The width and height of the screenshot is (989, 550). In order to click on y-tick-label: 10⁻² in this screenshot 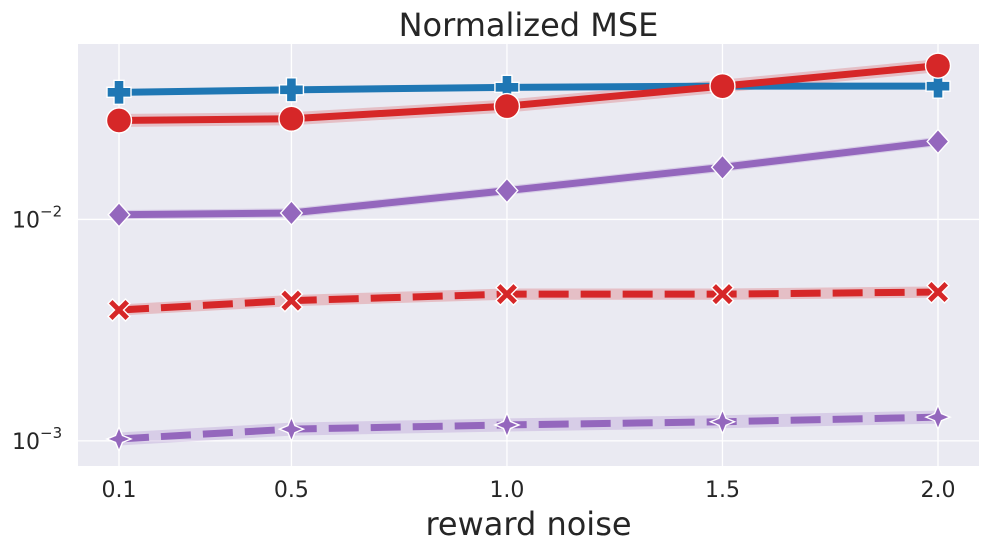, I will do `click(37, 217)`.